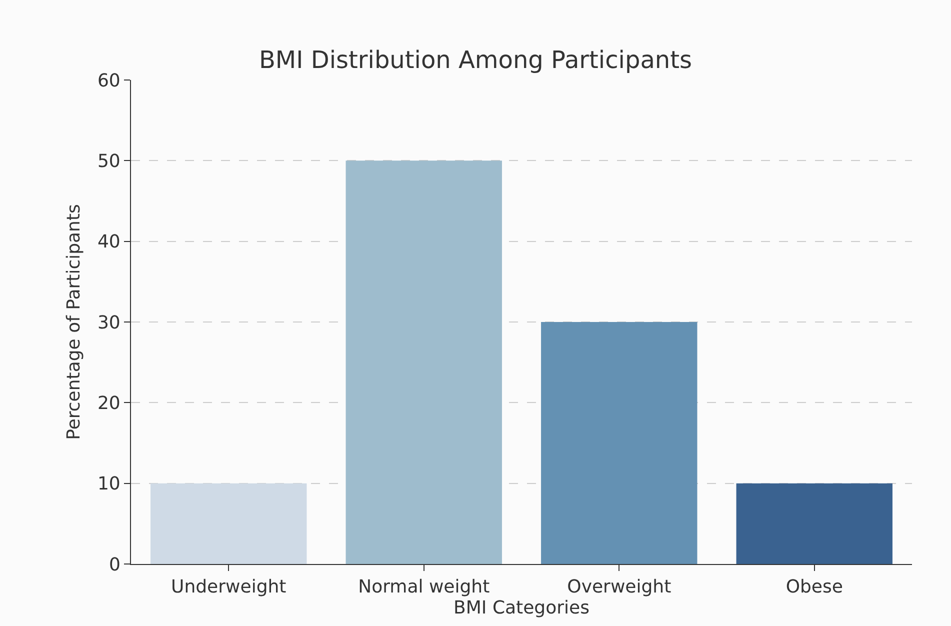 The width and height of the screenshot is (951, 626). Describe the element at coordinates (74, 322) in the screenshot. I see `y-axis-title: Percentage of Participants` at that location.